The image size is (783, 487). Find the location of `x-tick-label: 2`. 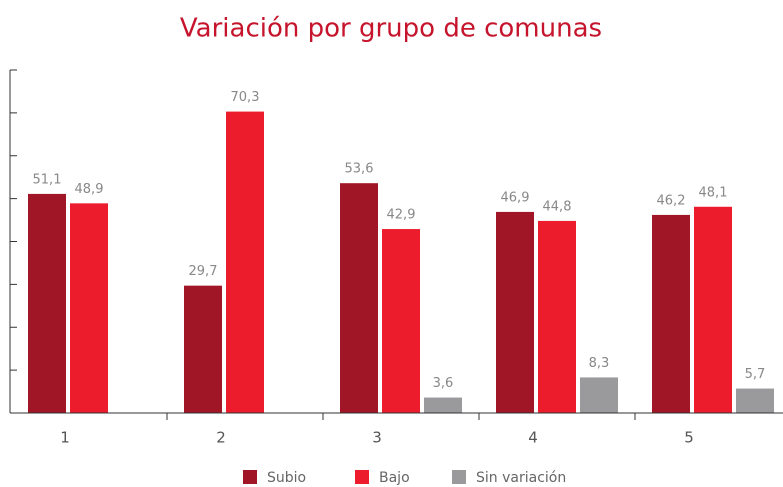

x-tick-label: 2 is located at coordinates (221, 438).